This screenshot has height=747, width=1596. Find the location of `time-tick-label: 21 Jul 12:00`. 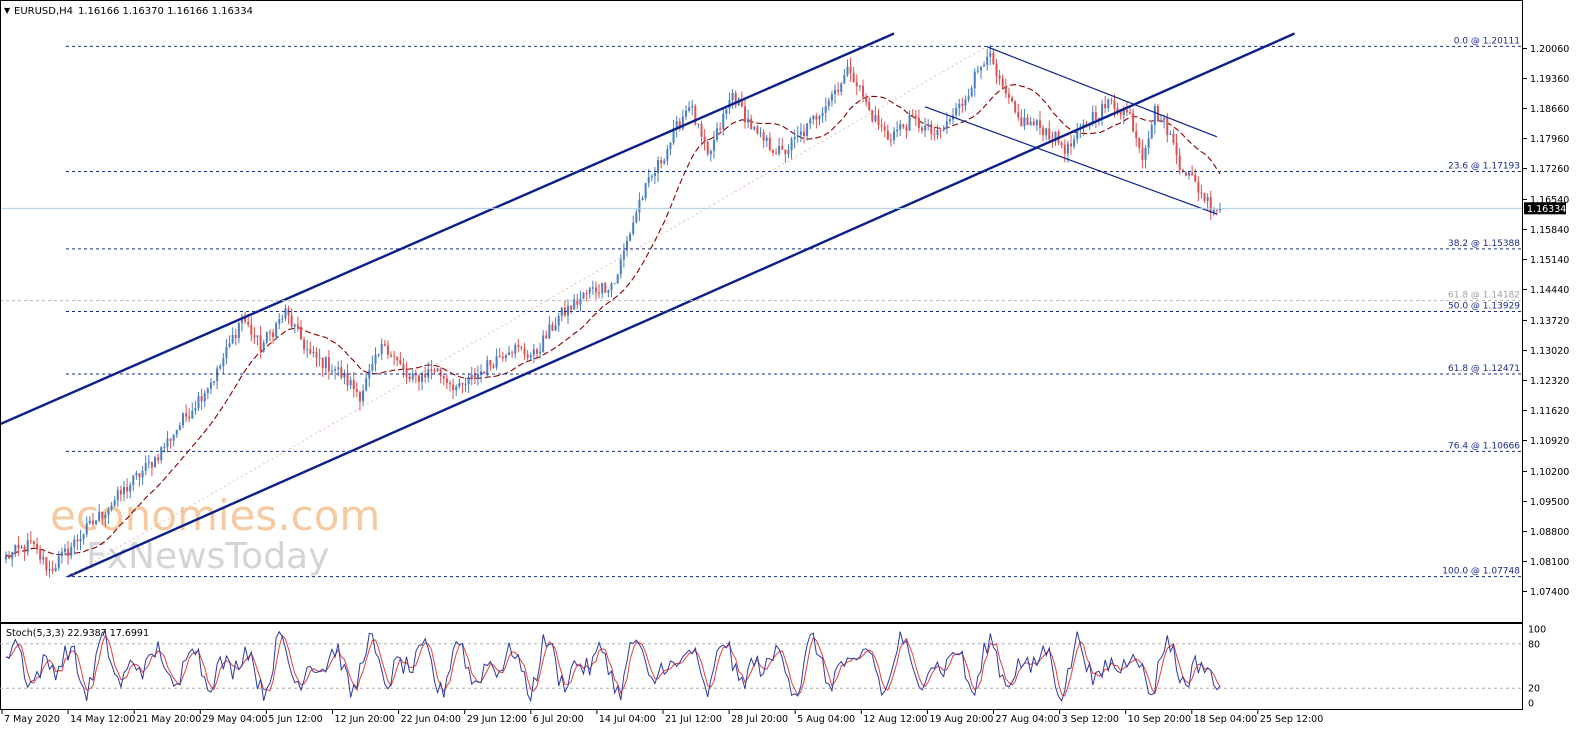

time-tick-label: 21 Jul 12:00 is located at coordinates (693, 719).